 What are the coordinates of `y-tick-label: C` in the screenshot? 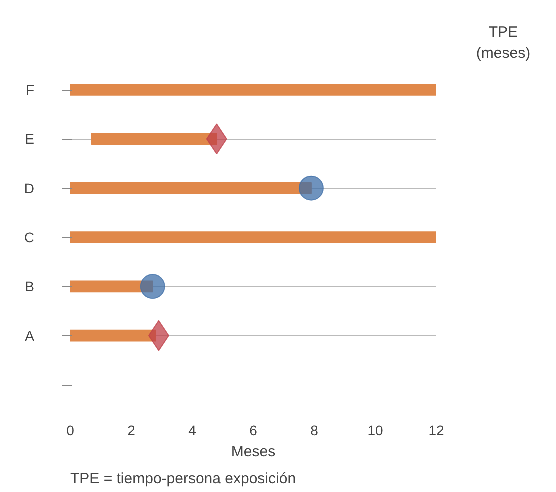 It's located at (29, 238).